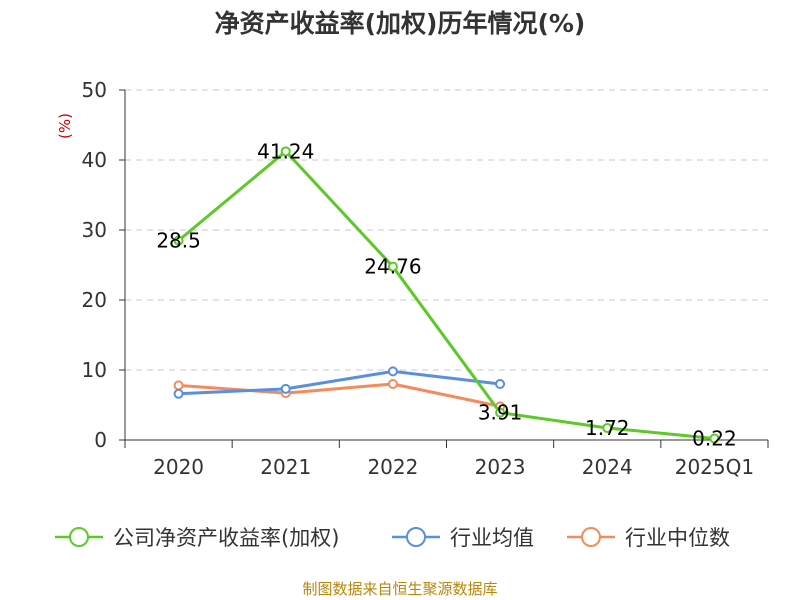  I want to click on data-label: 0.22, so click(714, 438).